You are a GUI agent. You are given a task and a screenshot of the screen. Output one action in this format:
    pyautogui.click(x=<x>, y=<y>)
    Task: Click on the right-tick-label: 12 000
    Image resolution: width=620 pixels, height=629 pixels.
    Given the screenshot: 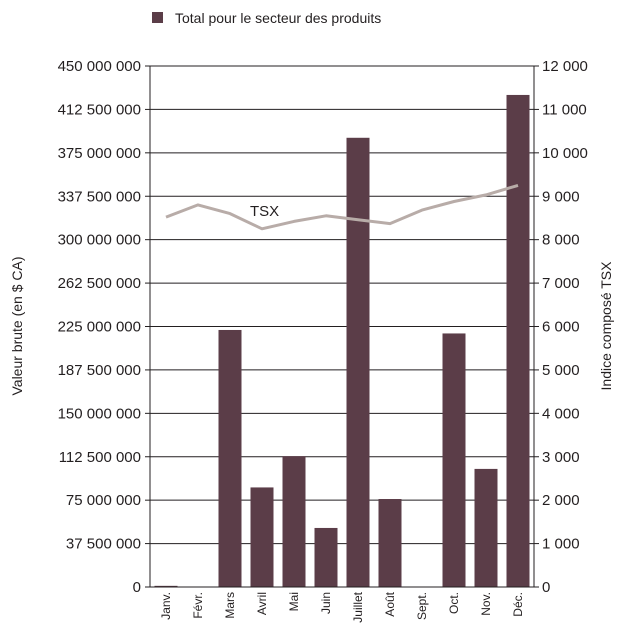 What is the action you would take?
    pyautogui.click(x=565, y=66)
    